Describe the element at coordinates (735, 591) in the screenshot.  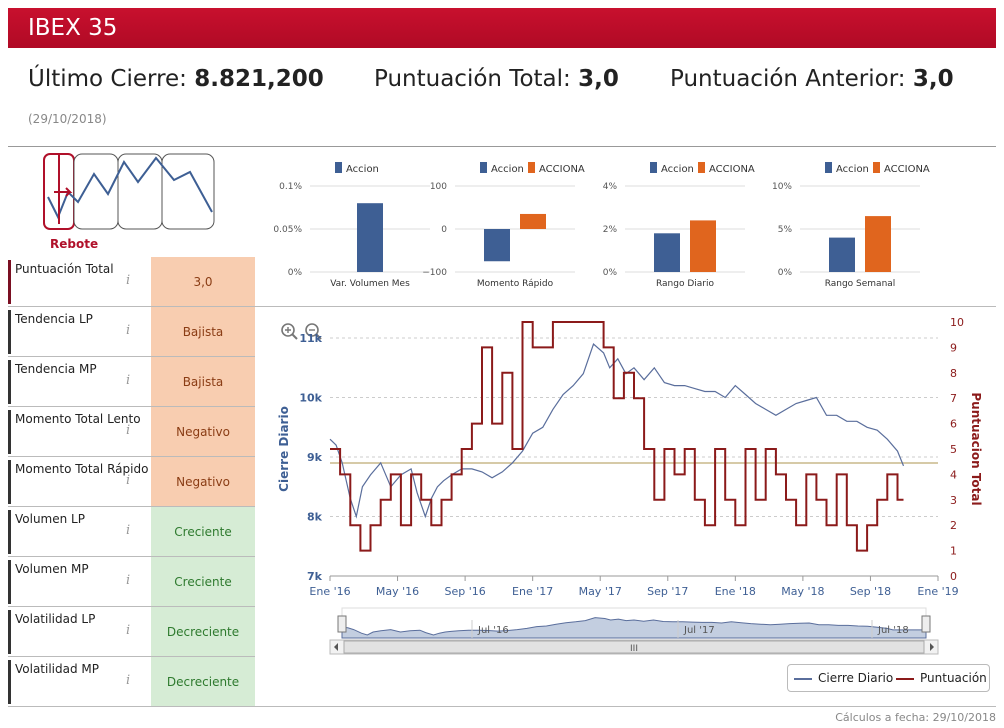
I see `x-tick-label: Ene '18` at that location.